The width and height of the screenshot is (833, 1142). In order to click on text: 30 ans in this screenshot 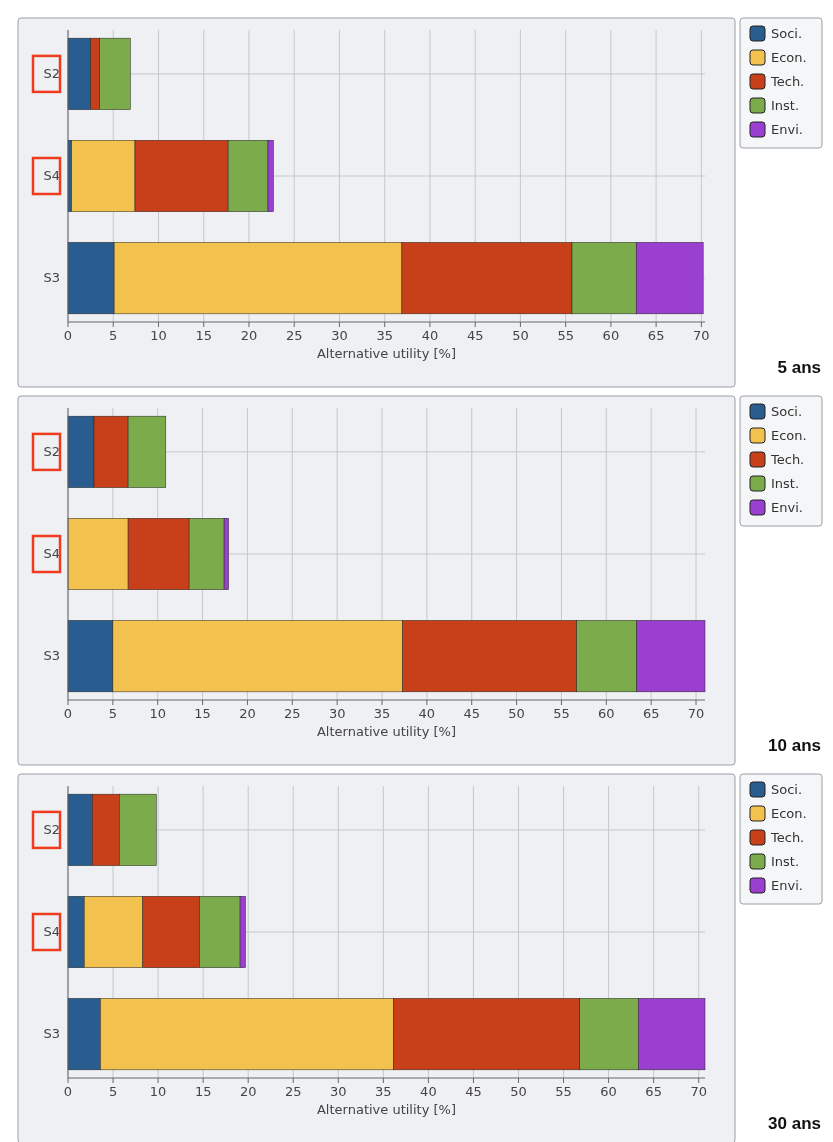, I will do `click(794, 1123)`.